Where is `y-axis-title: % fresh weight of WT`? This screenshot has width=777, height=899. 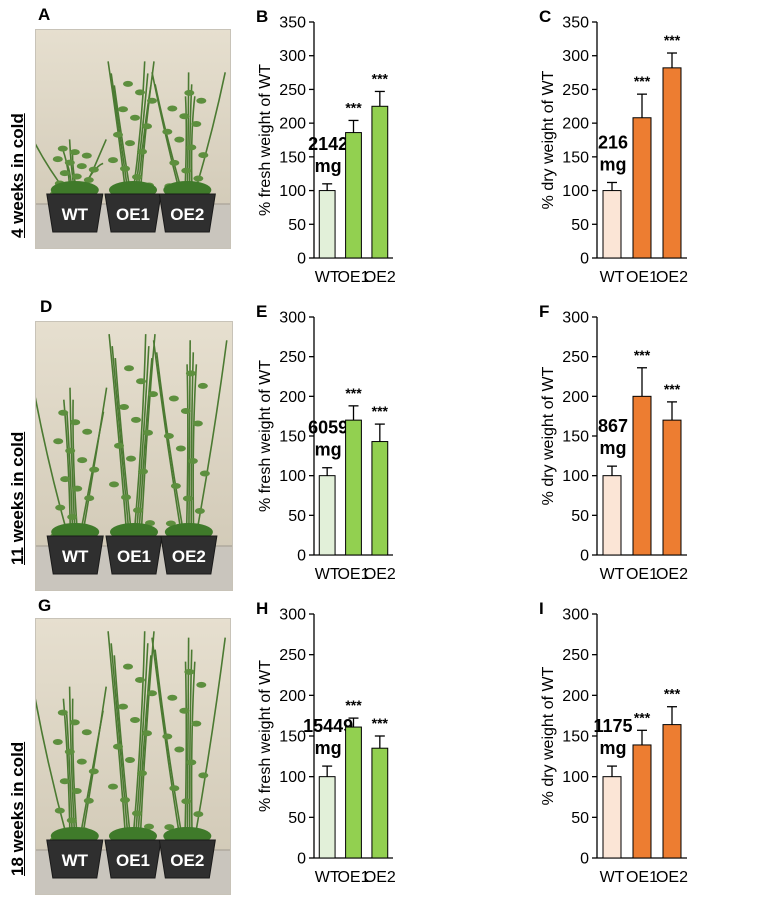
y-axis-title: % fresh weight of WT is located at coordinates (265, 436).